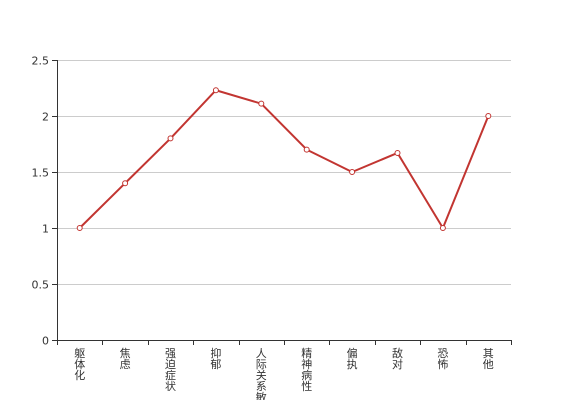  Describe the element at coordinates (45, 201) in the screenshot. I see `y-axis: 0 0.5 1 1.5 2 2.5` at that location.